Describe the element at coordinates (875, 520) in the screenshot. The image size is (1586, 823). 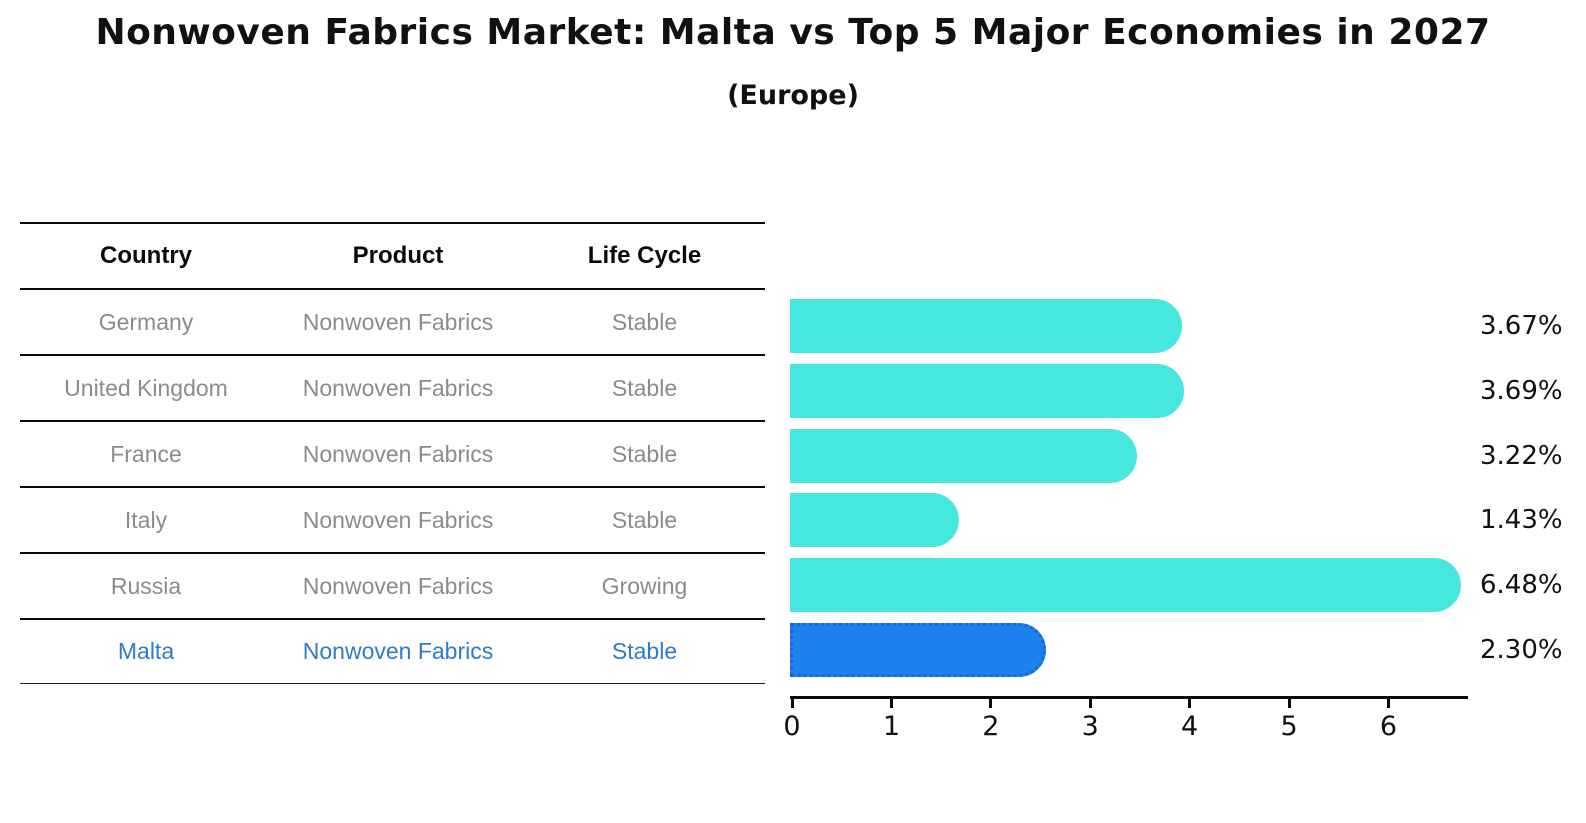
I see `bar-italy` at that location.